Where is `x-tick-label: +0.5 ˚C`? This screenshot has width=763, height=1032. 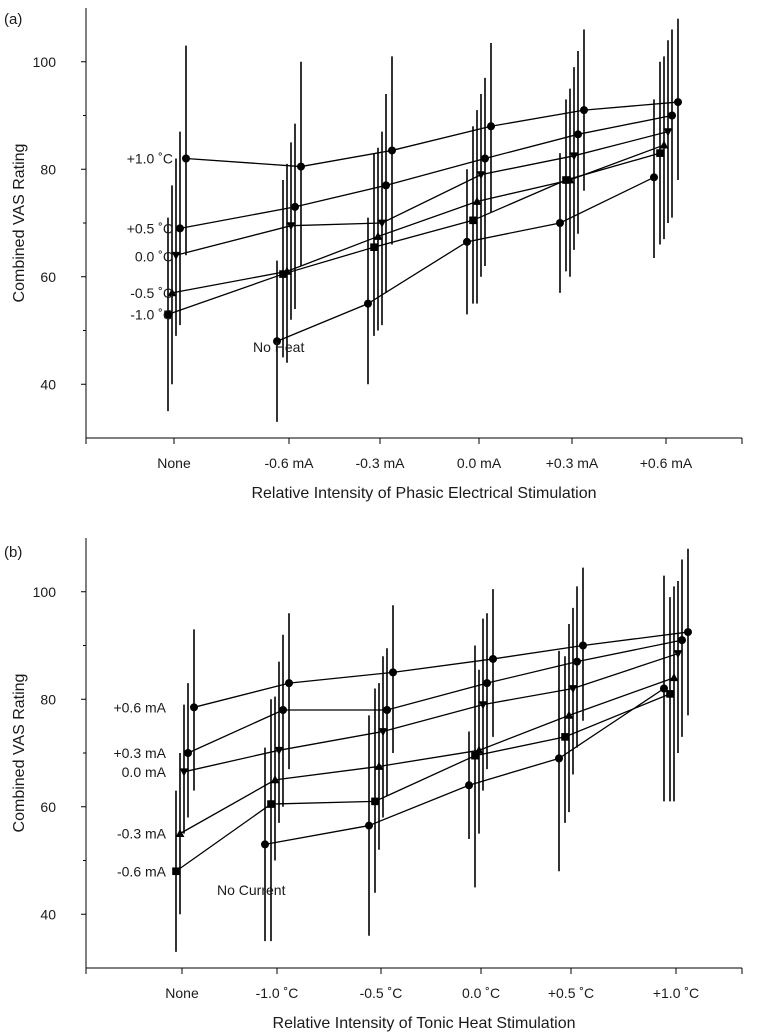
x-tick-label: +0.5 ˚C is located at coordinates (571, 993).